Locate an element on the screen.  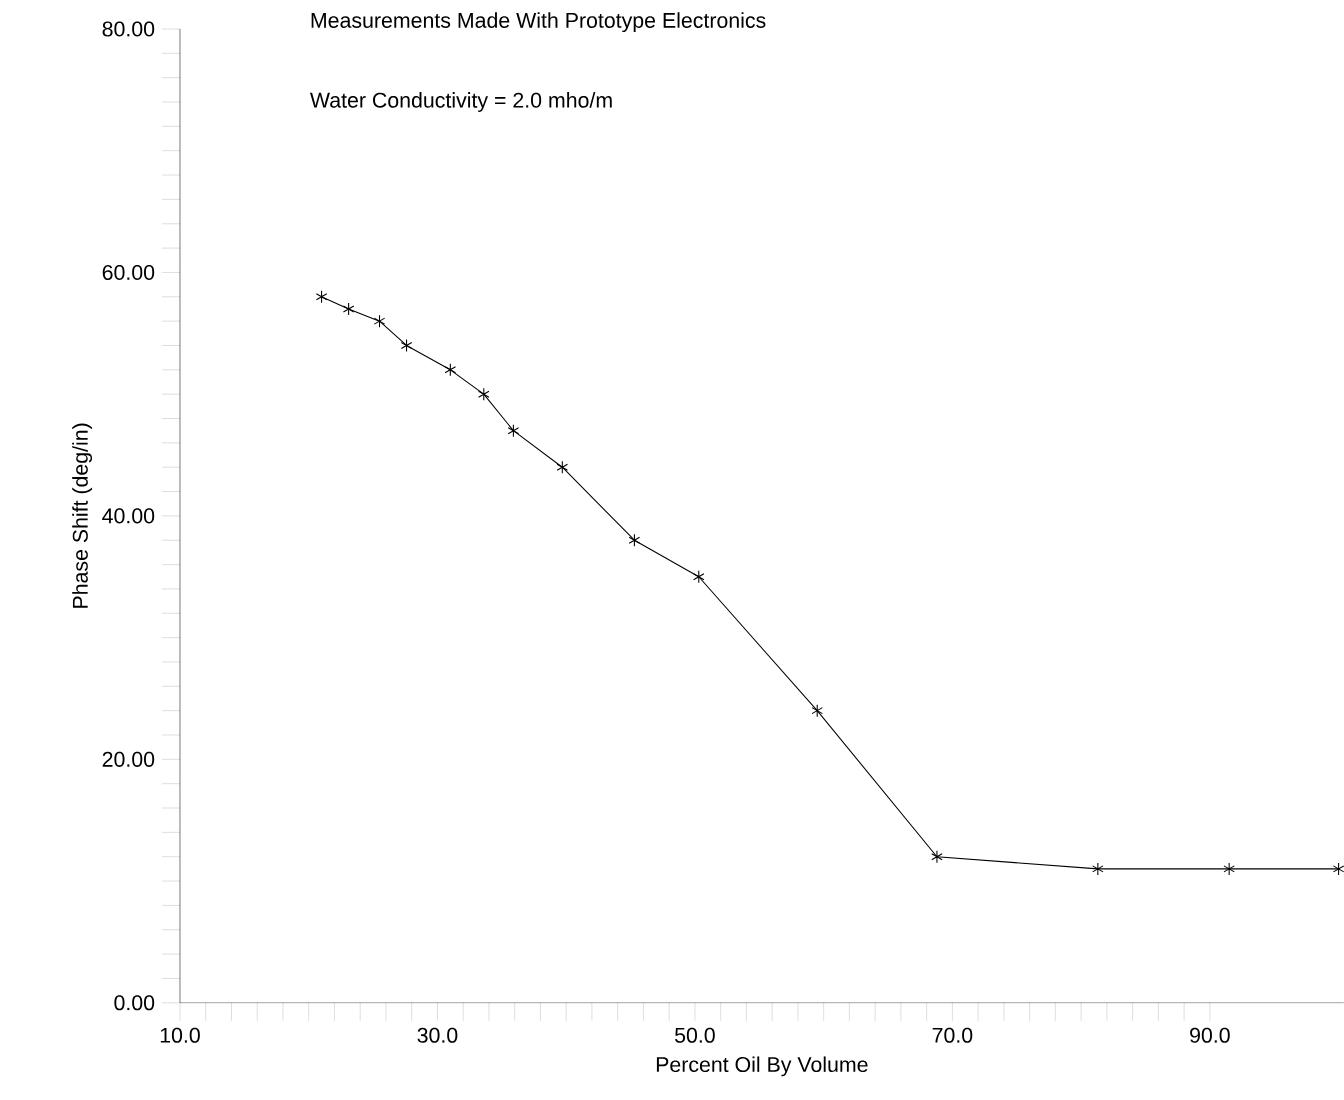
y-tick-label: 20.00 is located at coordinates (128, 759).